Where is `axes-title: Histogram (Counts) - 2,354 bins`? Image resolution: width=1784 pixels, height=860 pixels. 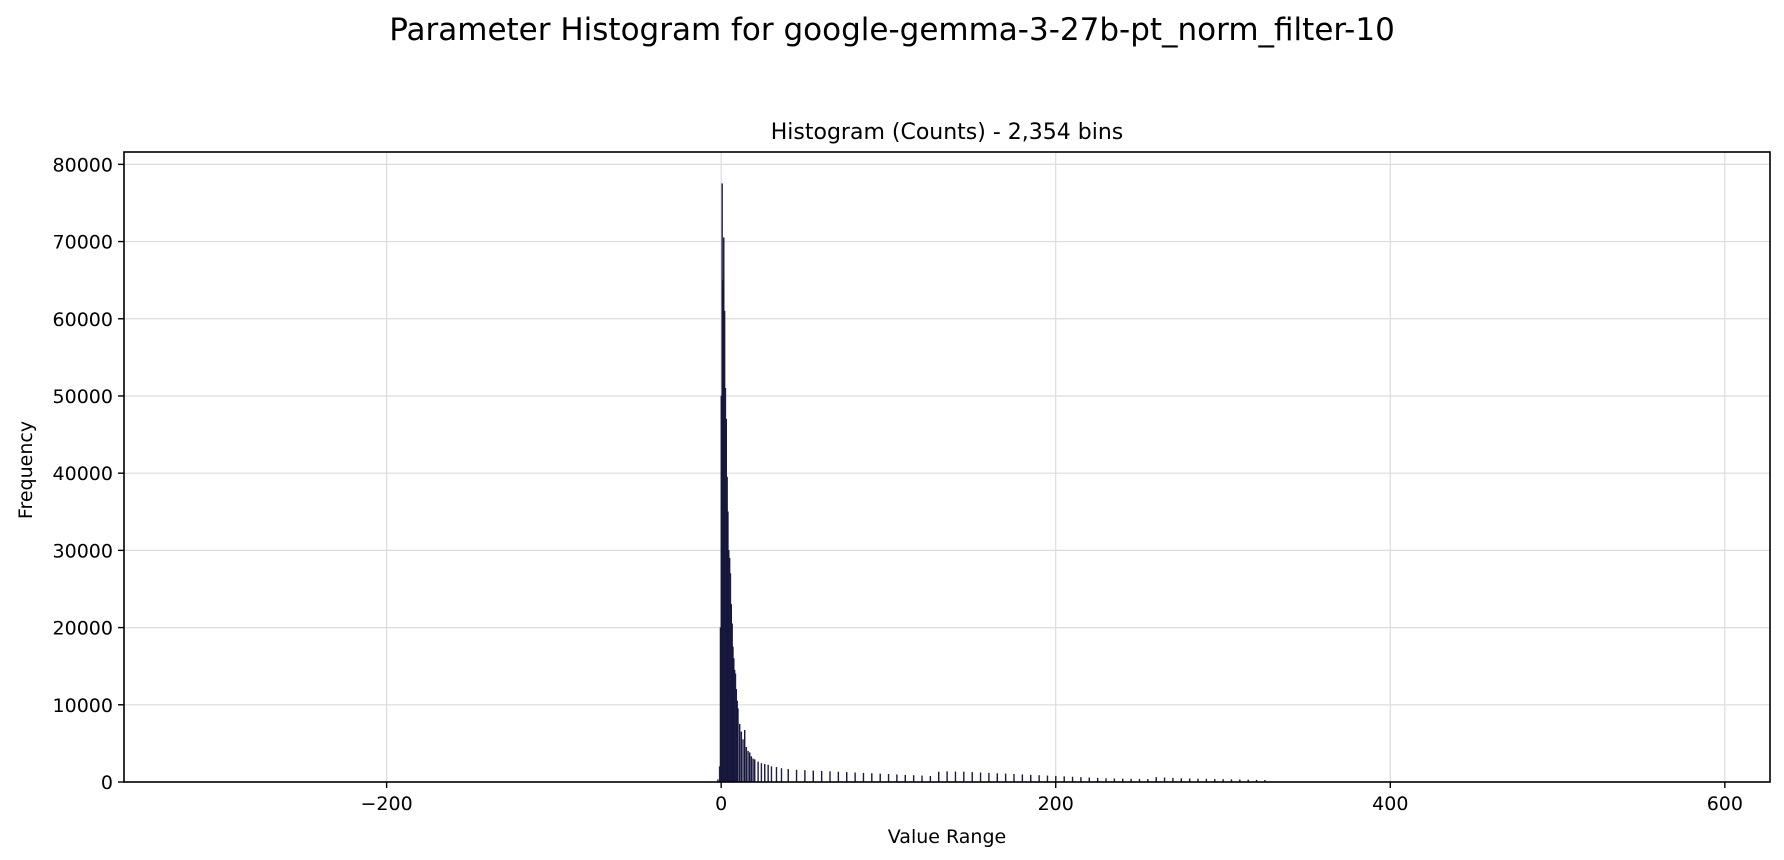 axes-title: Histogram (Counts) - 2,354 bins is located at coordinates (947, 132).